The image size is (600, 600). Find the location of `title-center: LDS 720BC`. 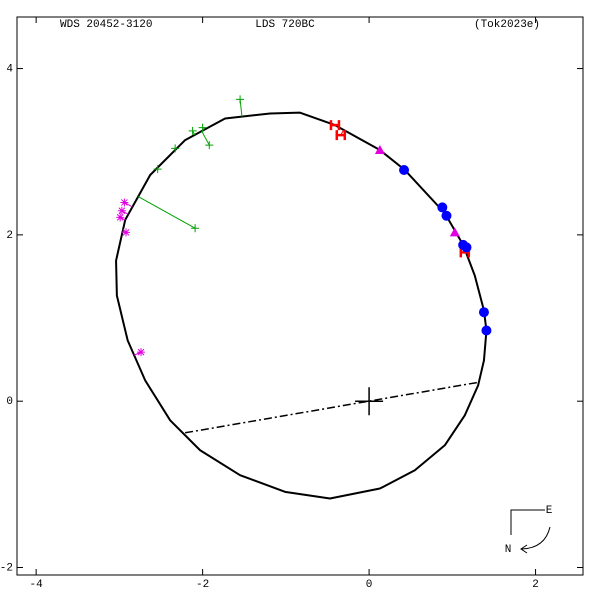

title-center: LDS 720BC is located at coordinates (285, 25).